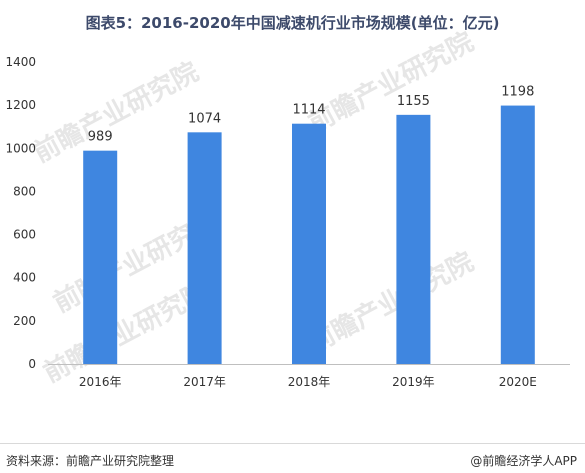 This screenshot has height=473, width=585. I want to click on y-tick-label: 0, so click(32, 364).